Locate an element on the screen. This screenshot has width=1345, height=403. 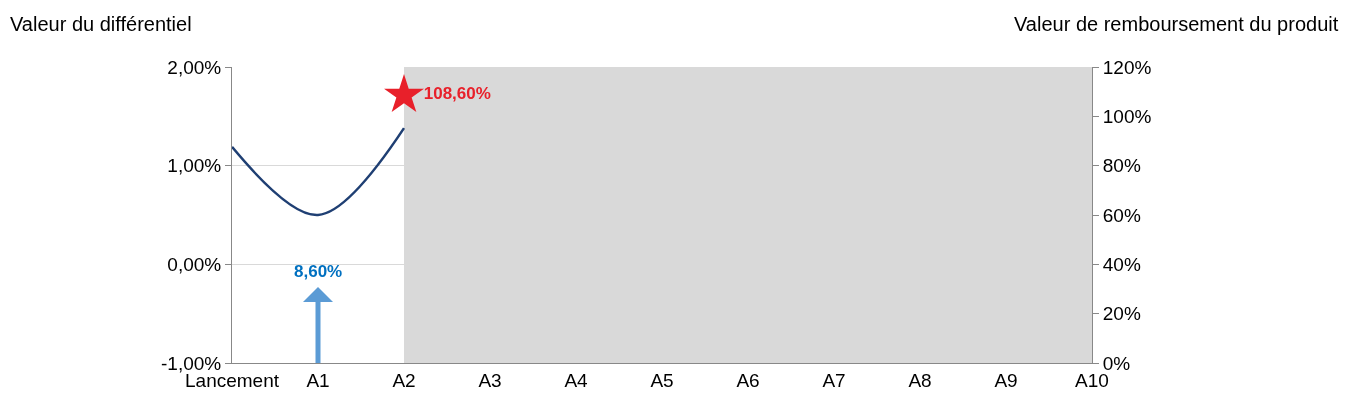
y2-tick-label: 20% is located at coordinates (1121, 314).